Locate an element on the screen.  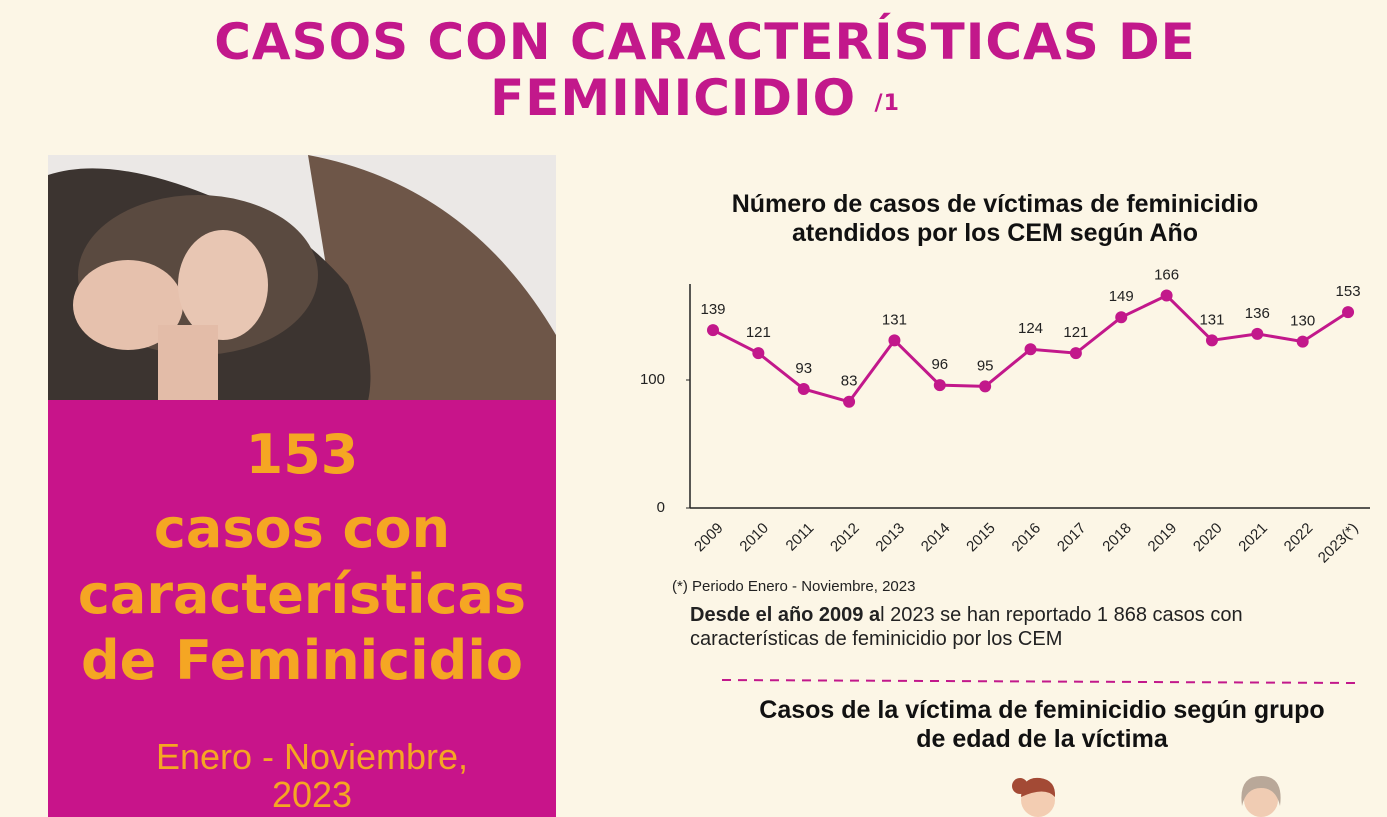
x-tick-label: 2011 is located at coordinates (800, 537).